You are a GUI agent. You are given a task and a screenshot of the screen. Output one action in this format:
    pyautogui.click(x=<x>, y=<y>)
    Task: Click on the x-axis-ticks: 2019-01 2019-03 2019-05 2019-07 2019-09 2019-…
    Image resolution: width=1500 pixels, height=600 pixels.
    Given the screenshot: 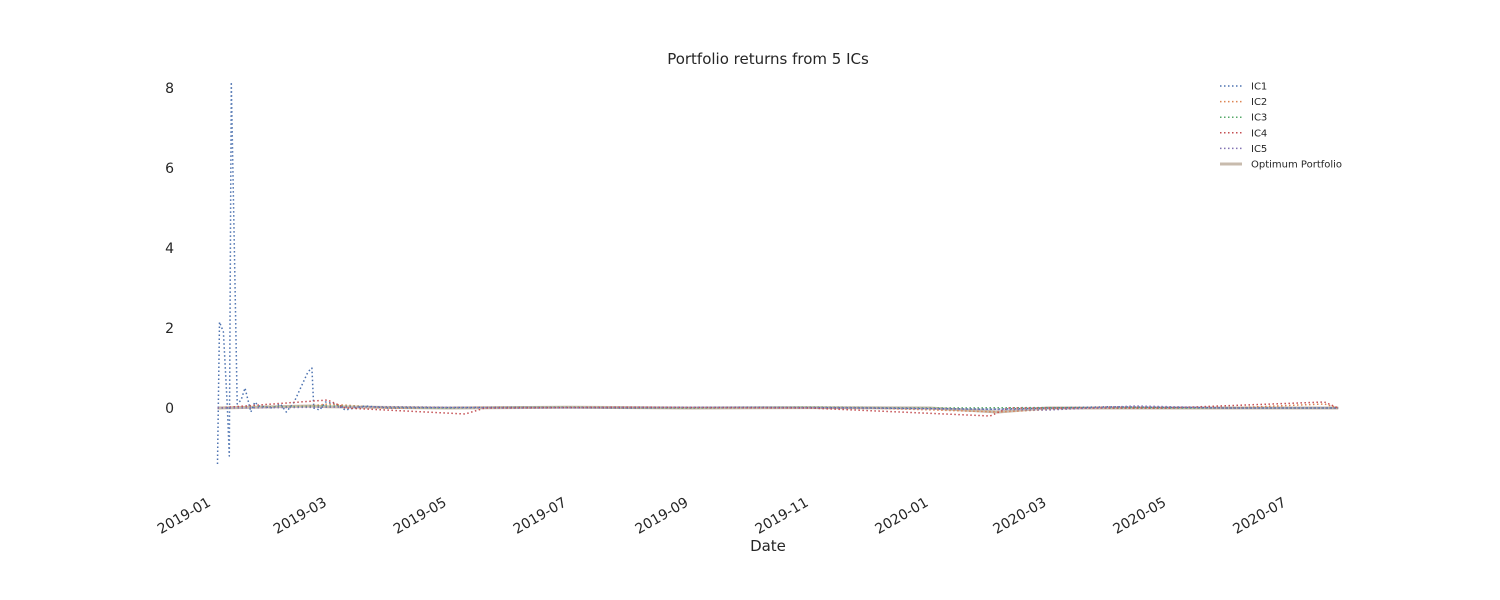 What is the action you would take?
    pyautogui.click(x=722, y=516)
    